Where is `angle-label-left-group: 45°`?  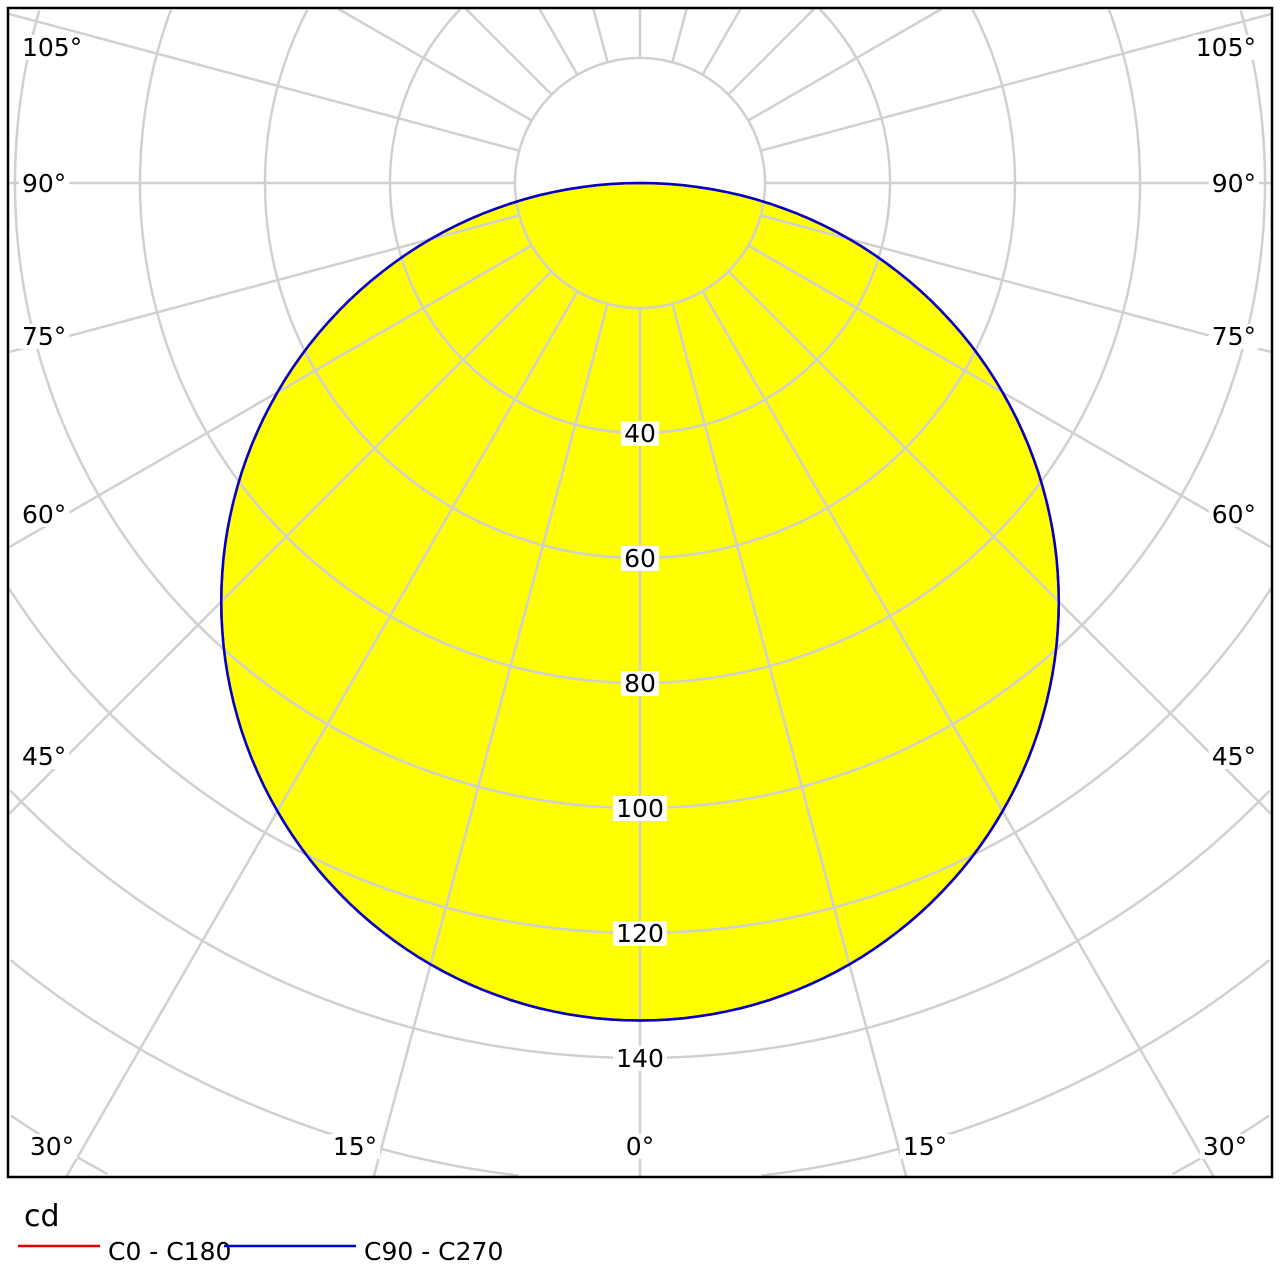
angle-label-left-group: 45° is located at coordinates (44, 756).